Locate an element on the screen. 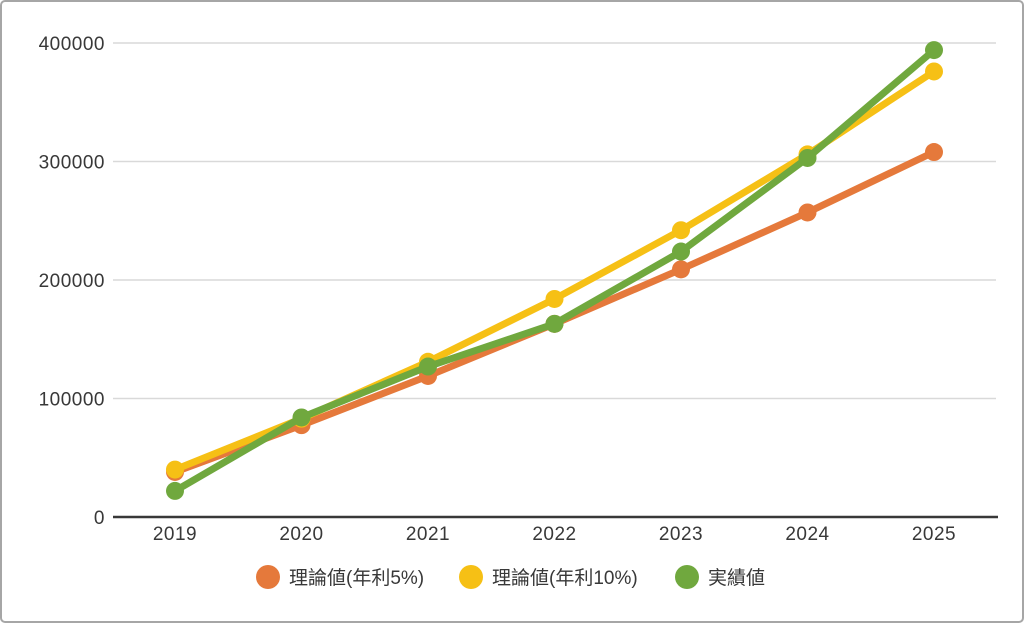 This screenshot has width=1024, height=623. y-tick-label: 0 is located at coordinates (99, 518).